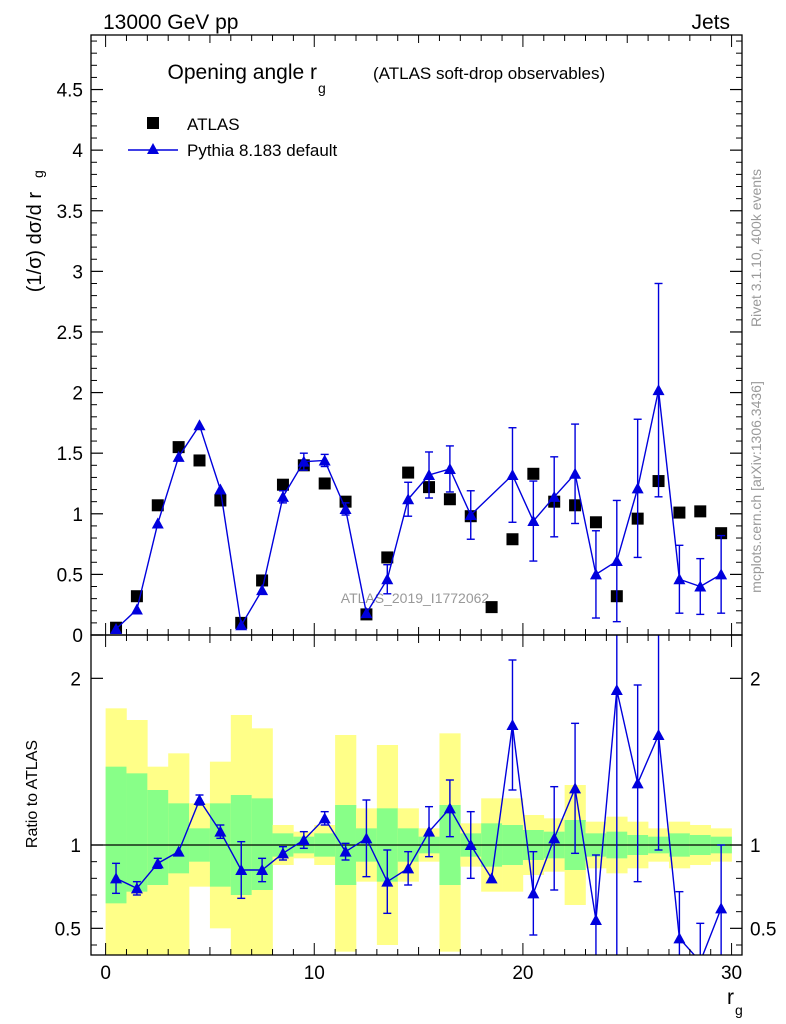 The width and height of the screenshot is (786, 1024). I want to click on ratio-ytick-label: 1, so click(75, 846).